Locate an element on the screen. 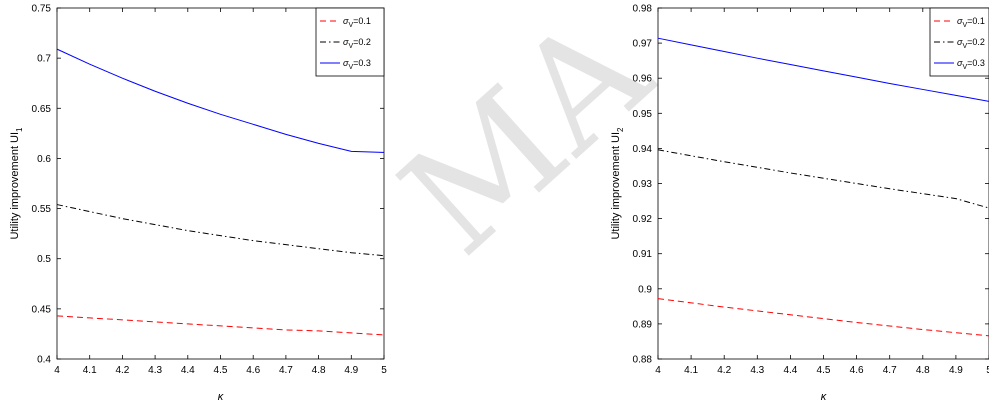 This screenshot has height=405, width=989. y-tick-label: 0.97 is located at coordinates (643, 44).